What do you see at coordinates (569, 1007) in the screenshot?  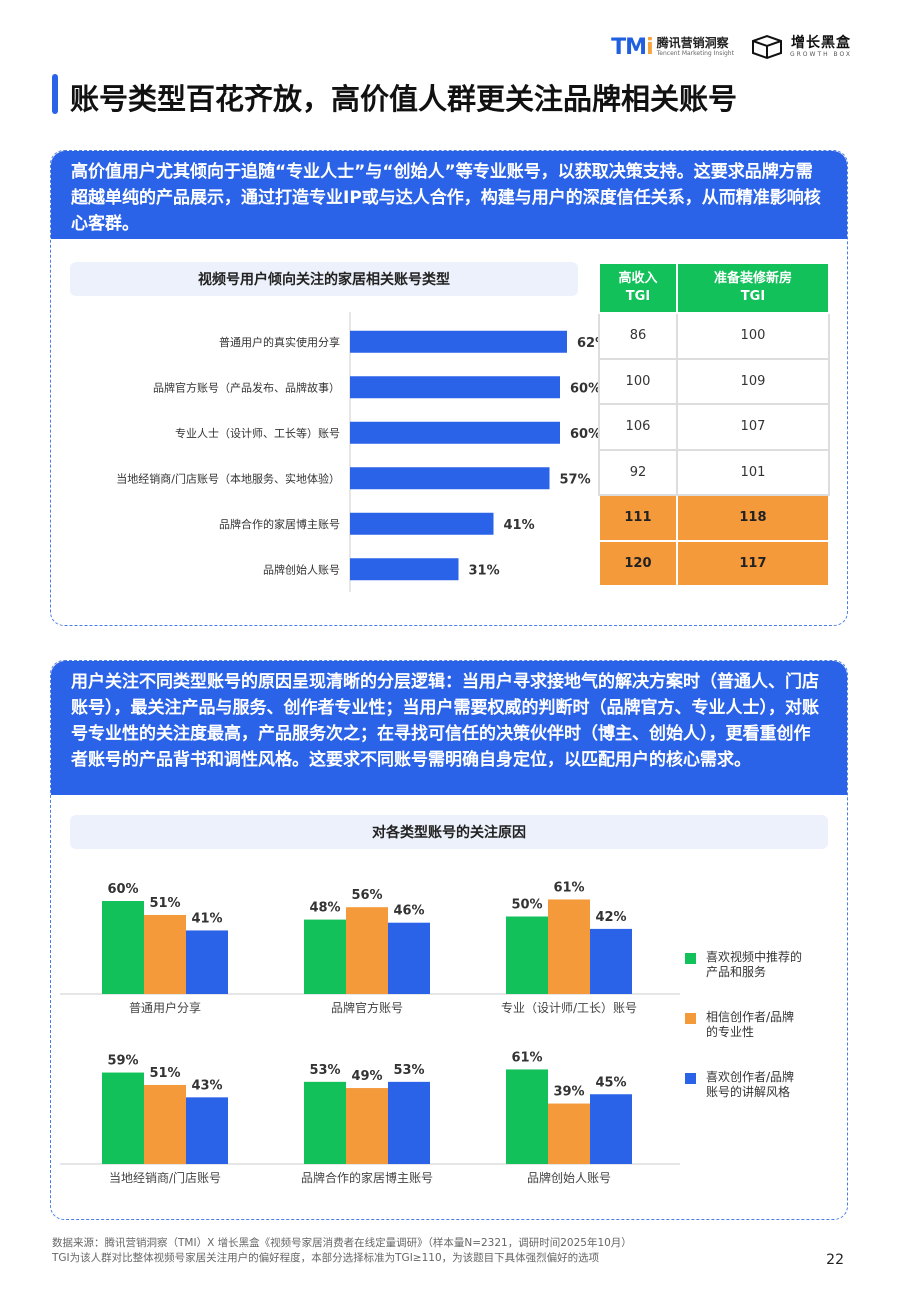 I see `group-category-label: 专业（设计师/工长）账号` at bounding box center [569, 1007].